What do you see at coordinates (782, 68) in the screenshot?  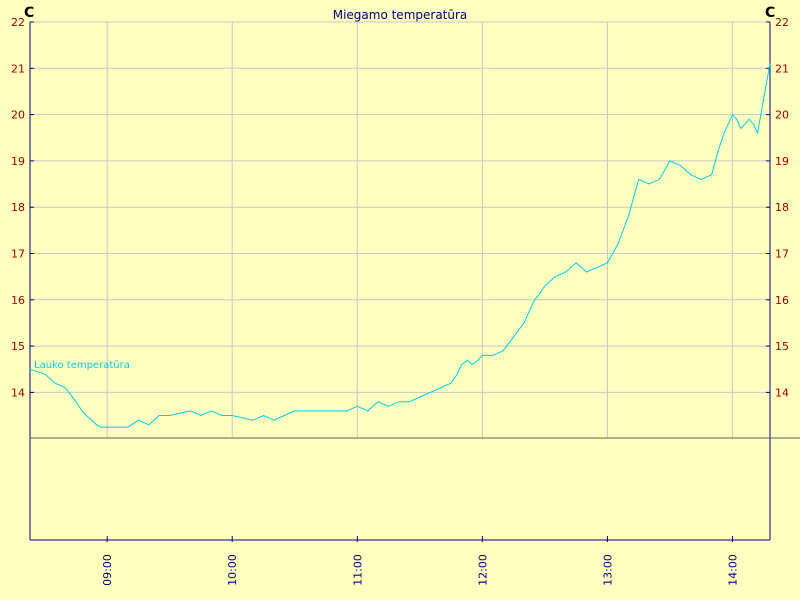 I see `y-tick-label-right: 21` at bounding box center [782, 68].